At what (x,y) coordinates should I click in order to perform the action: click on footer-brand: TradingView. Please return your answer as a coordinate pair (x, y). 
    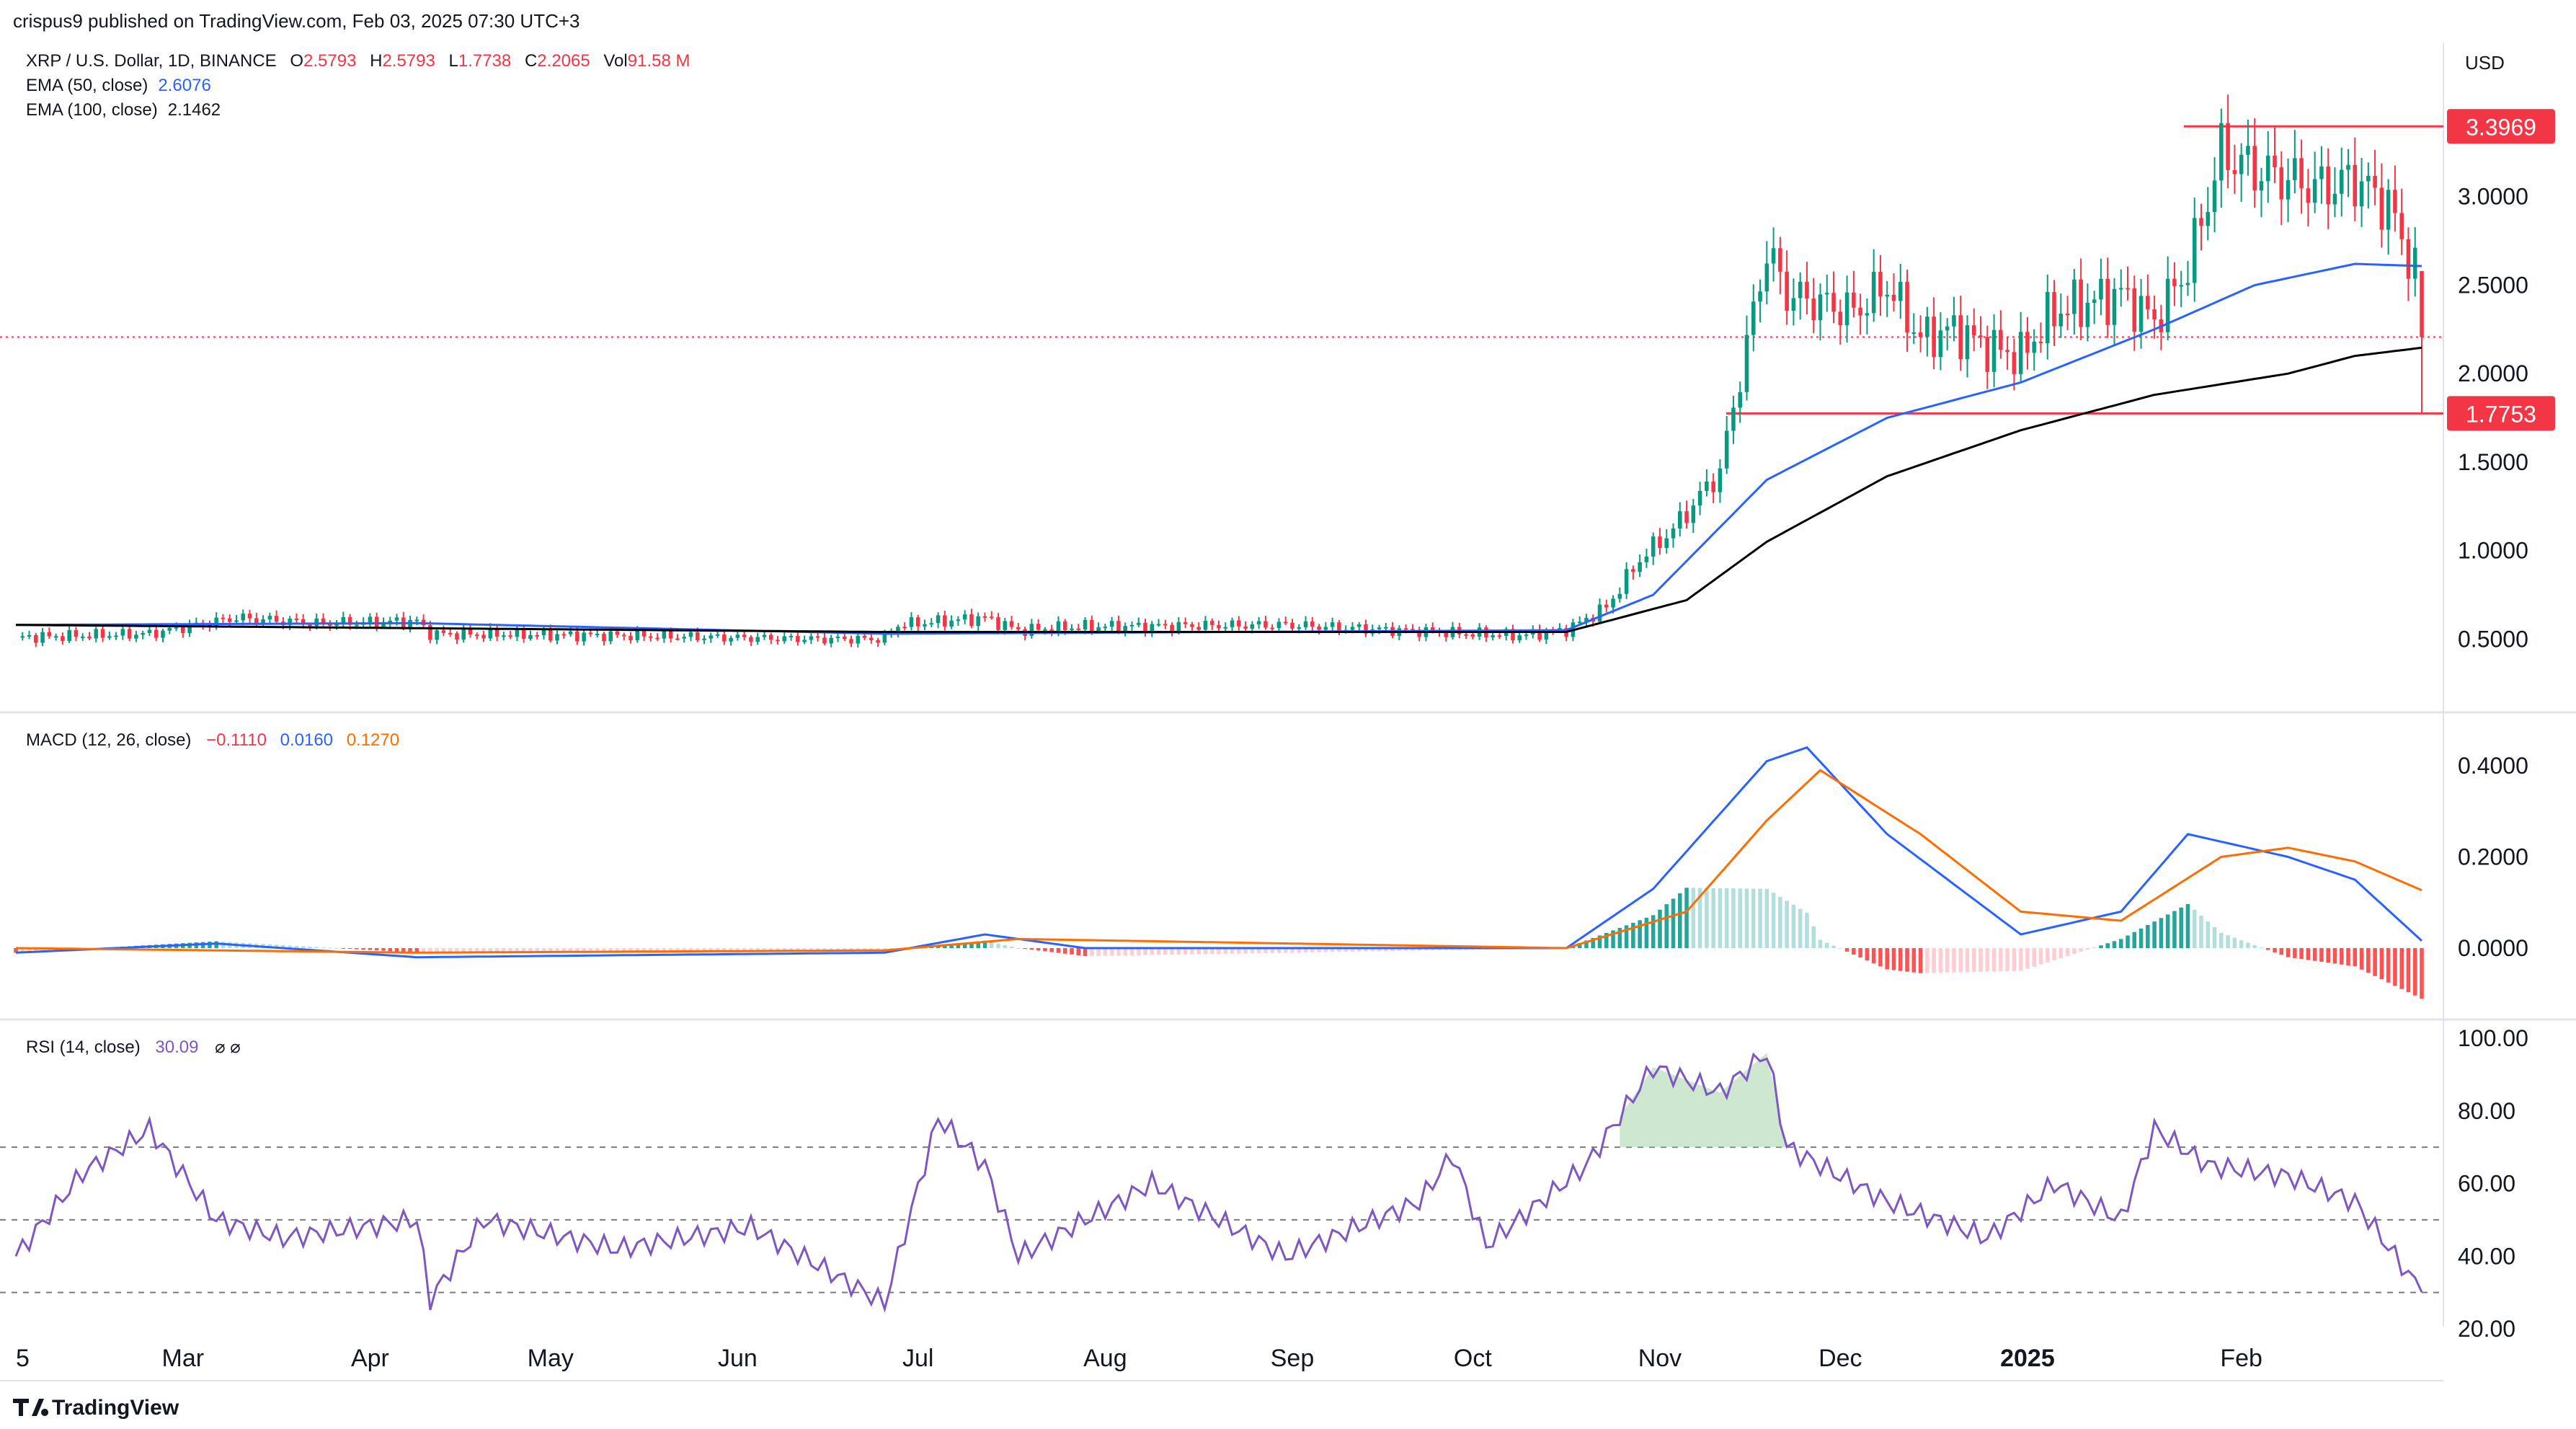
    Looking at the image, I should click on (115, 1408).